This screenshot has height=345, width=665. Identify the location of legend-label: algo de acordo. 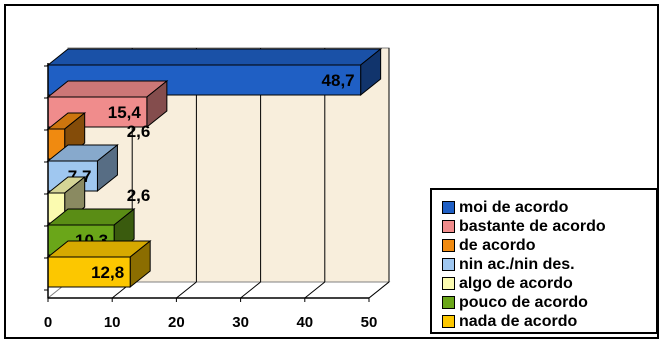
(516, 283).